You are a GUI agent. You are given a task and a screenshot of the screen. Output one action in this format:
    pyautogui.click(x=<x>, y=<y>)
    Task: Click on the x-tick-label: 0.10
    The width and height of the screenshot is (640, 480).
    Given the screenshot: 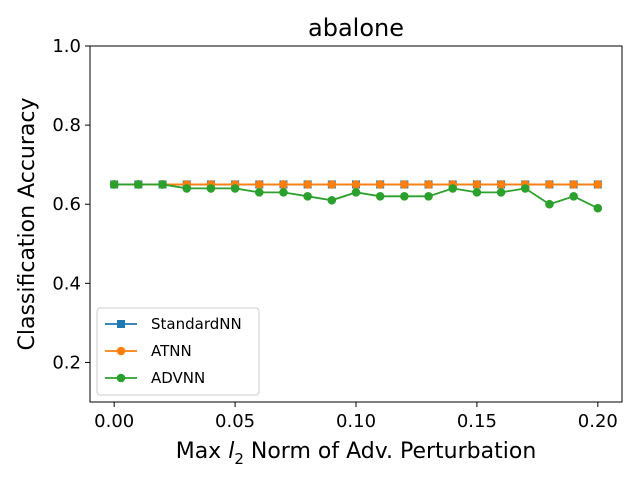 What is the action you would take?
    pyautogui.click(x=356, y=421)
    